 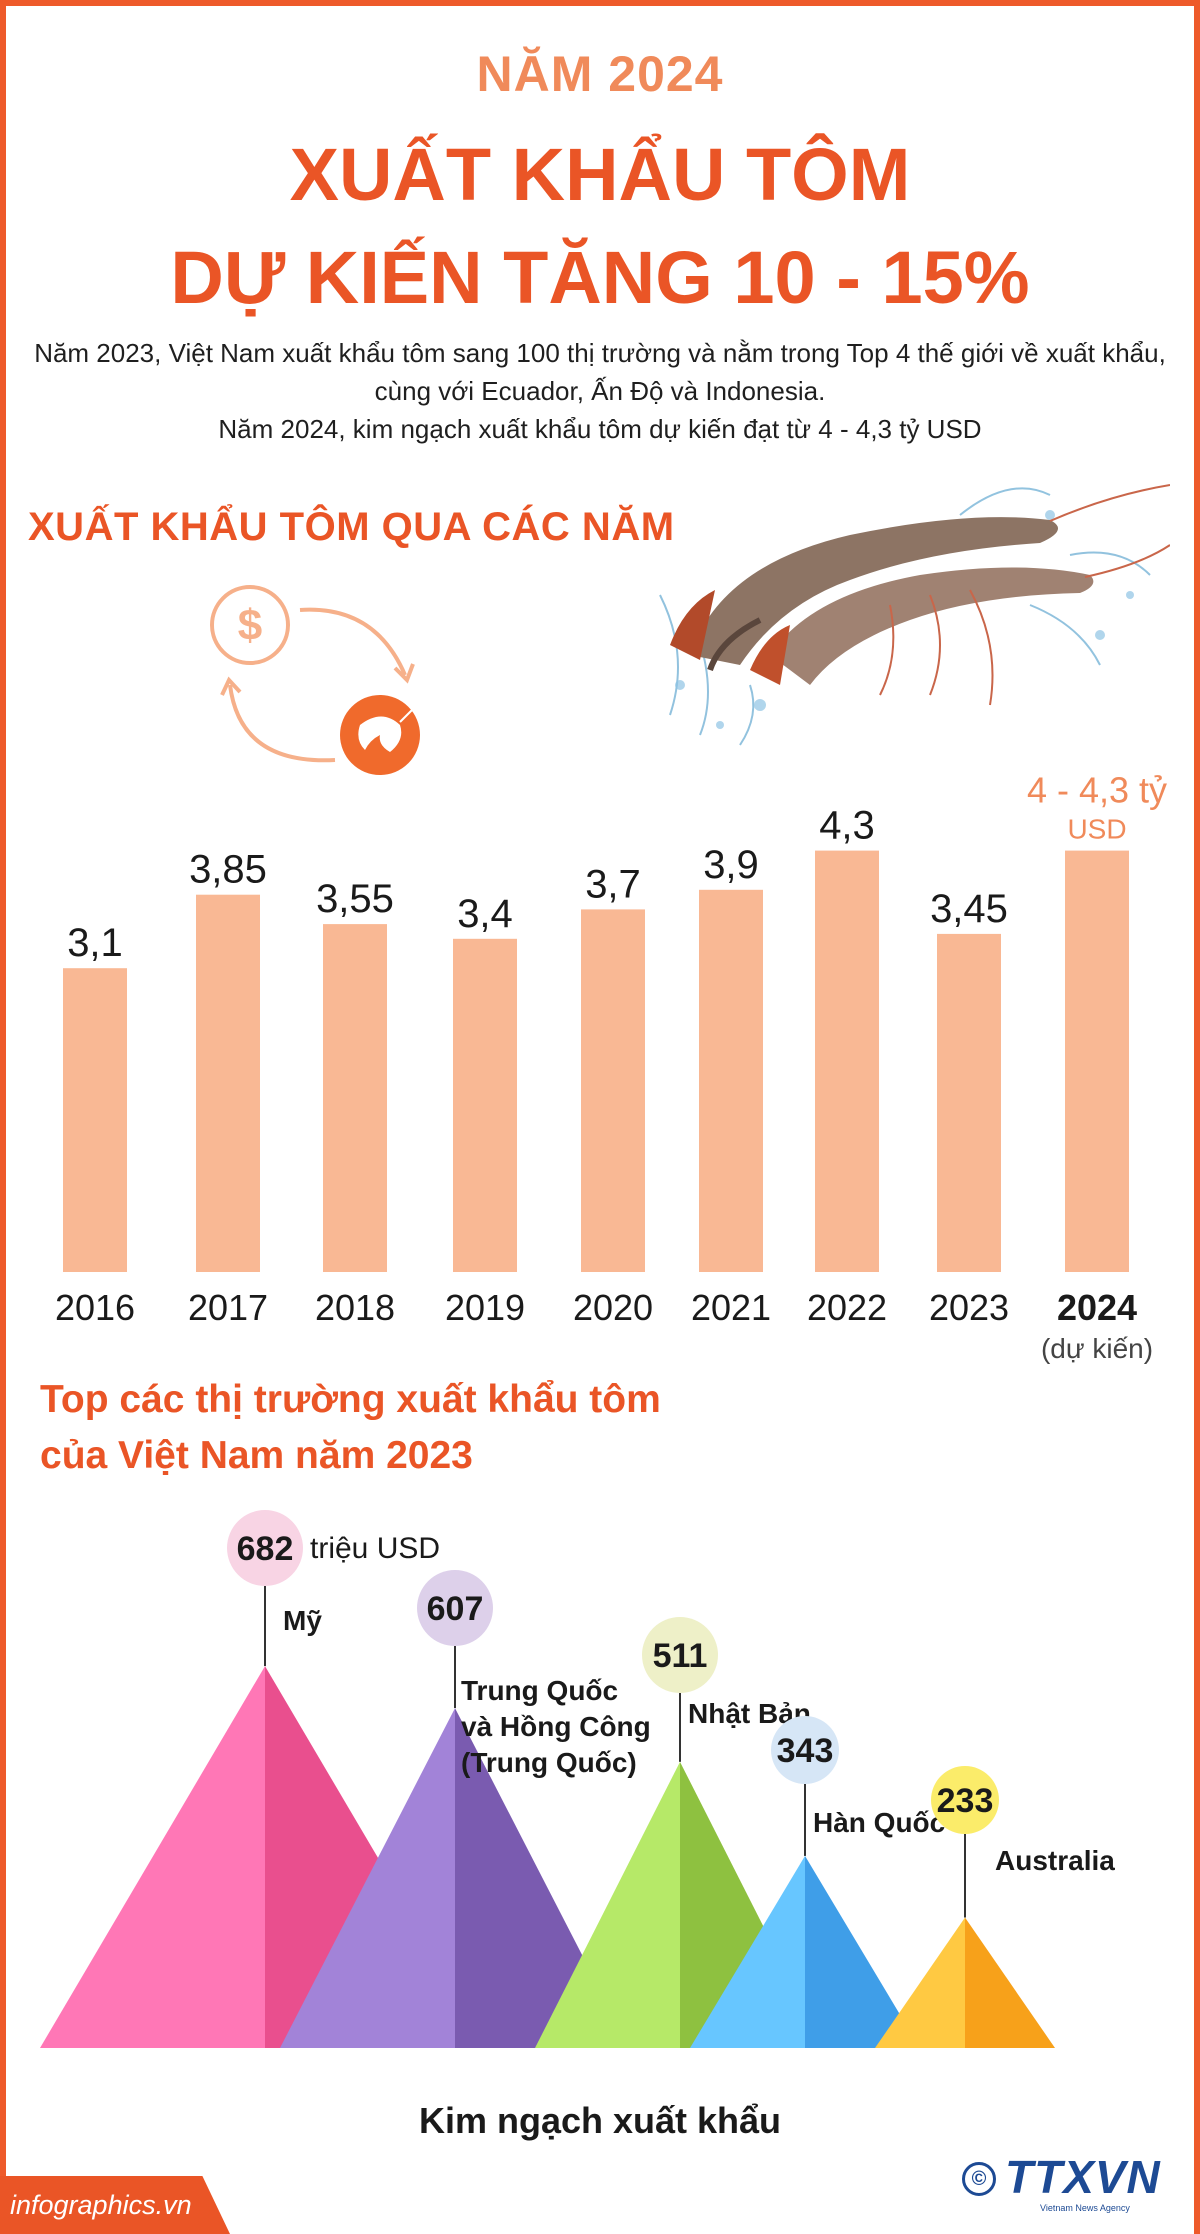 I want to click on footer-site: infographics.vn, so click(x=101, y=2205).